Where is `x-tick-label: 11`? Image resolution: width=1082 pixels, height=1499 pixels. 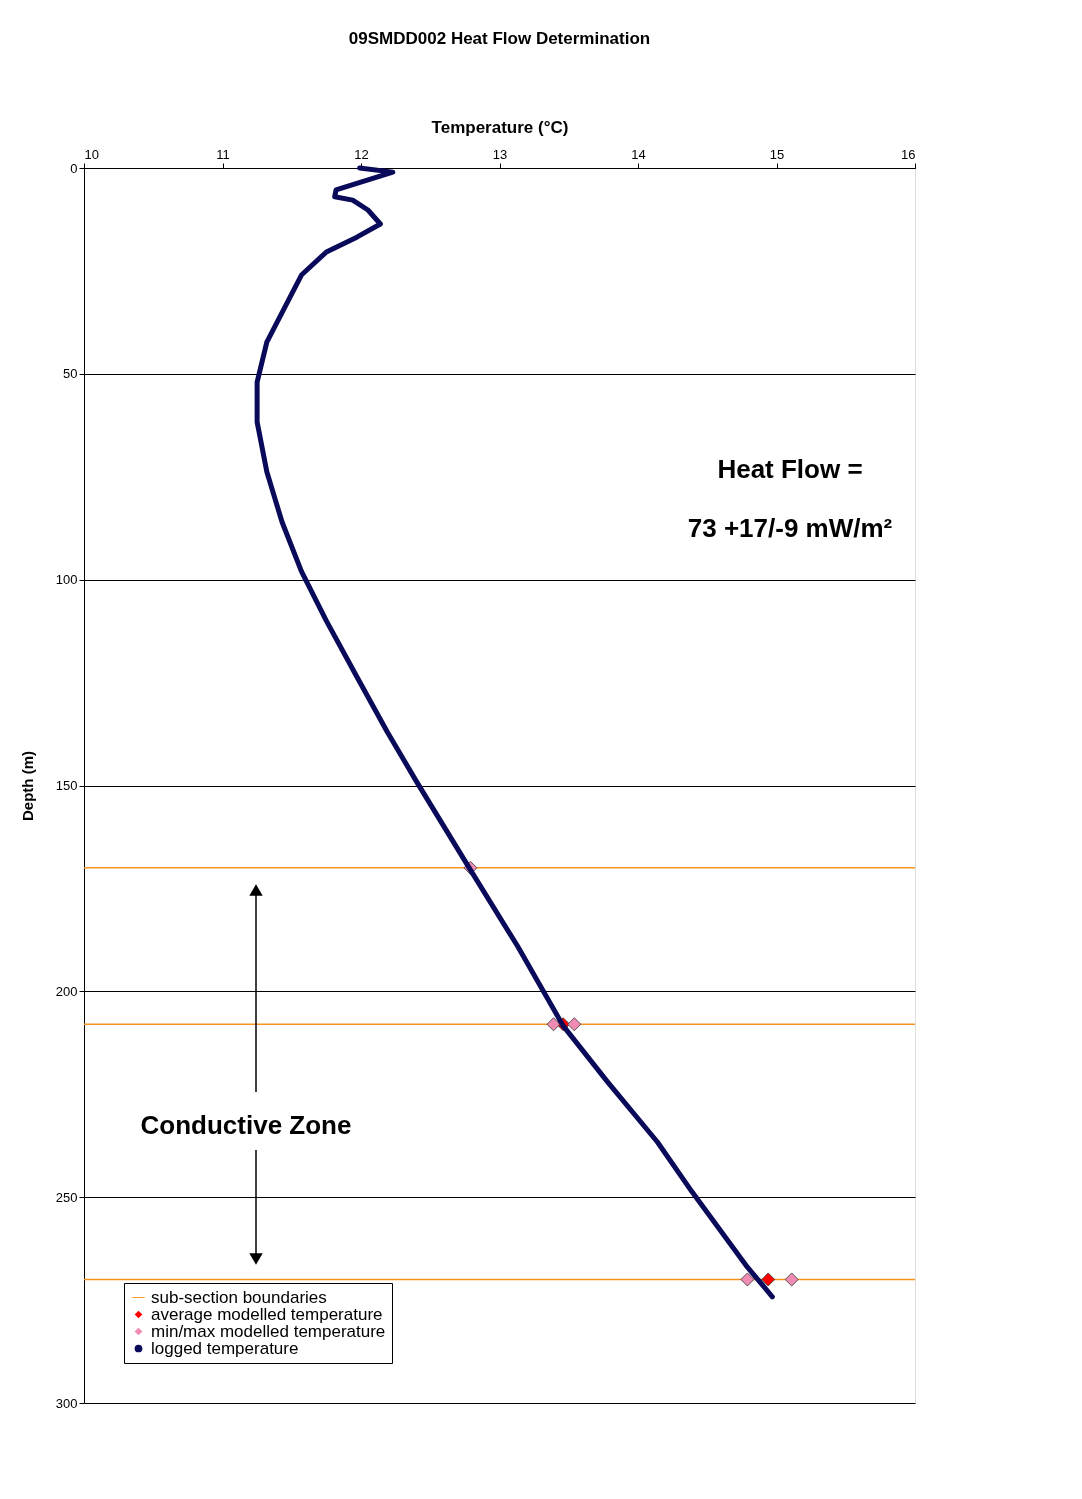 x-tick-label: 11 is located at coordinates (223, 154).